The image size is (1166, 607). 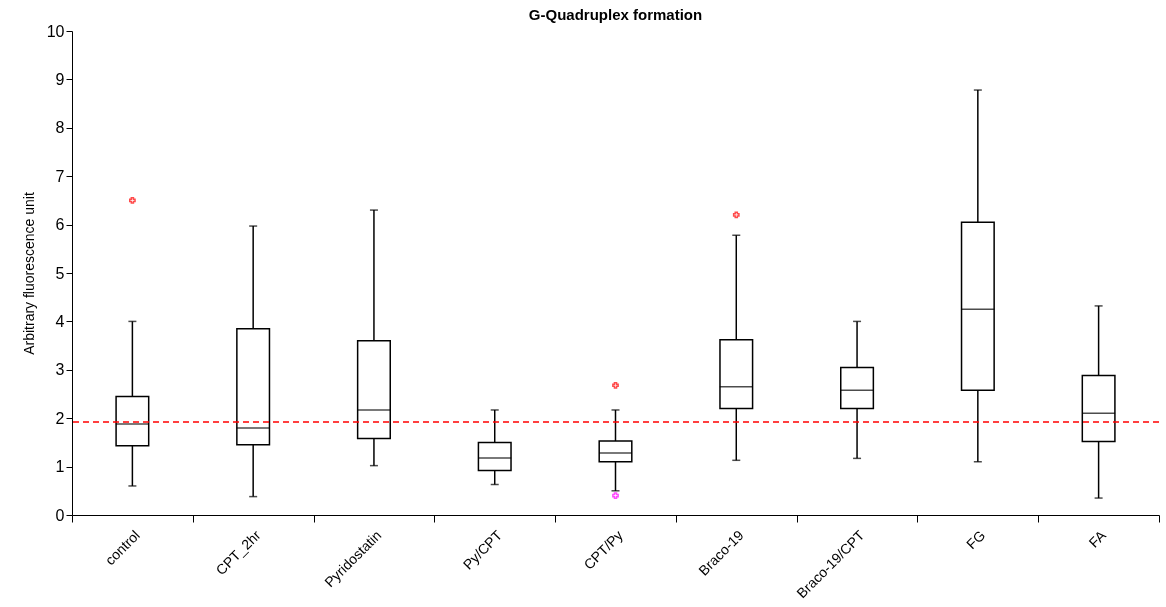 What do you see at coordinates (28, 273) in the screenshot?
I see `y-axis-title: Arbitrary fluorescence unit` at bounding box center [28, 273].